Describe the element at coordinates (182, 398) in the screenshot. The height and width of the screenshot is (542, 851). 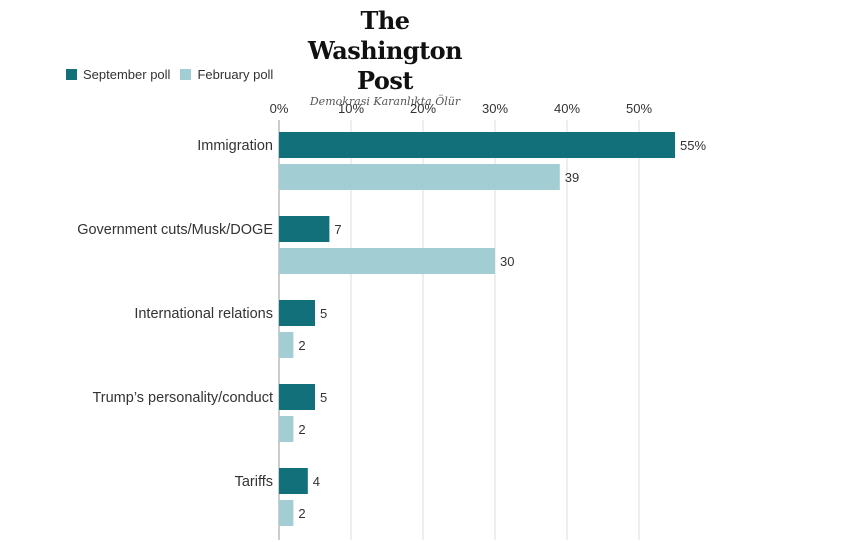
I see `category-label: Trump’s personality/conduct` at that location.